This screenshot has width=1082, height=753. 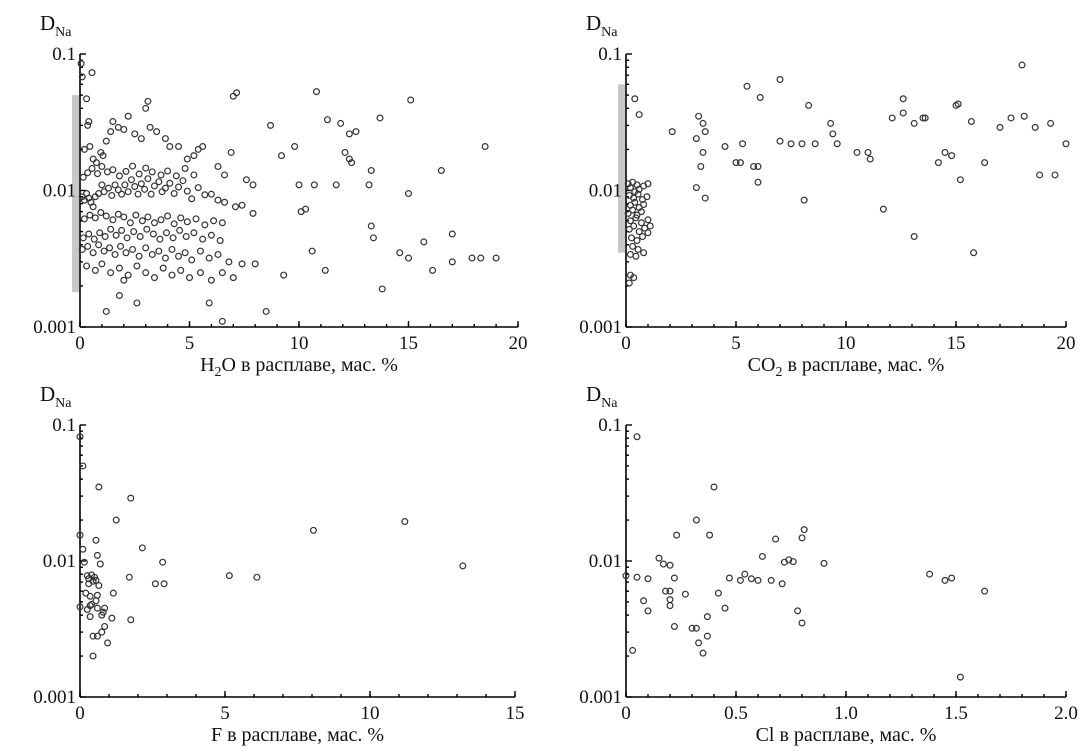 I want to click on range-band, so click(x=621, y=168).